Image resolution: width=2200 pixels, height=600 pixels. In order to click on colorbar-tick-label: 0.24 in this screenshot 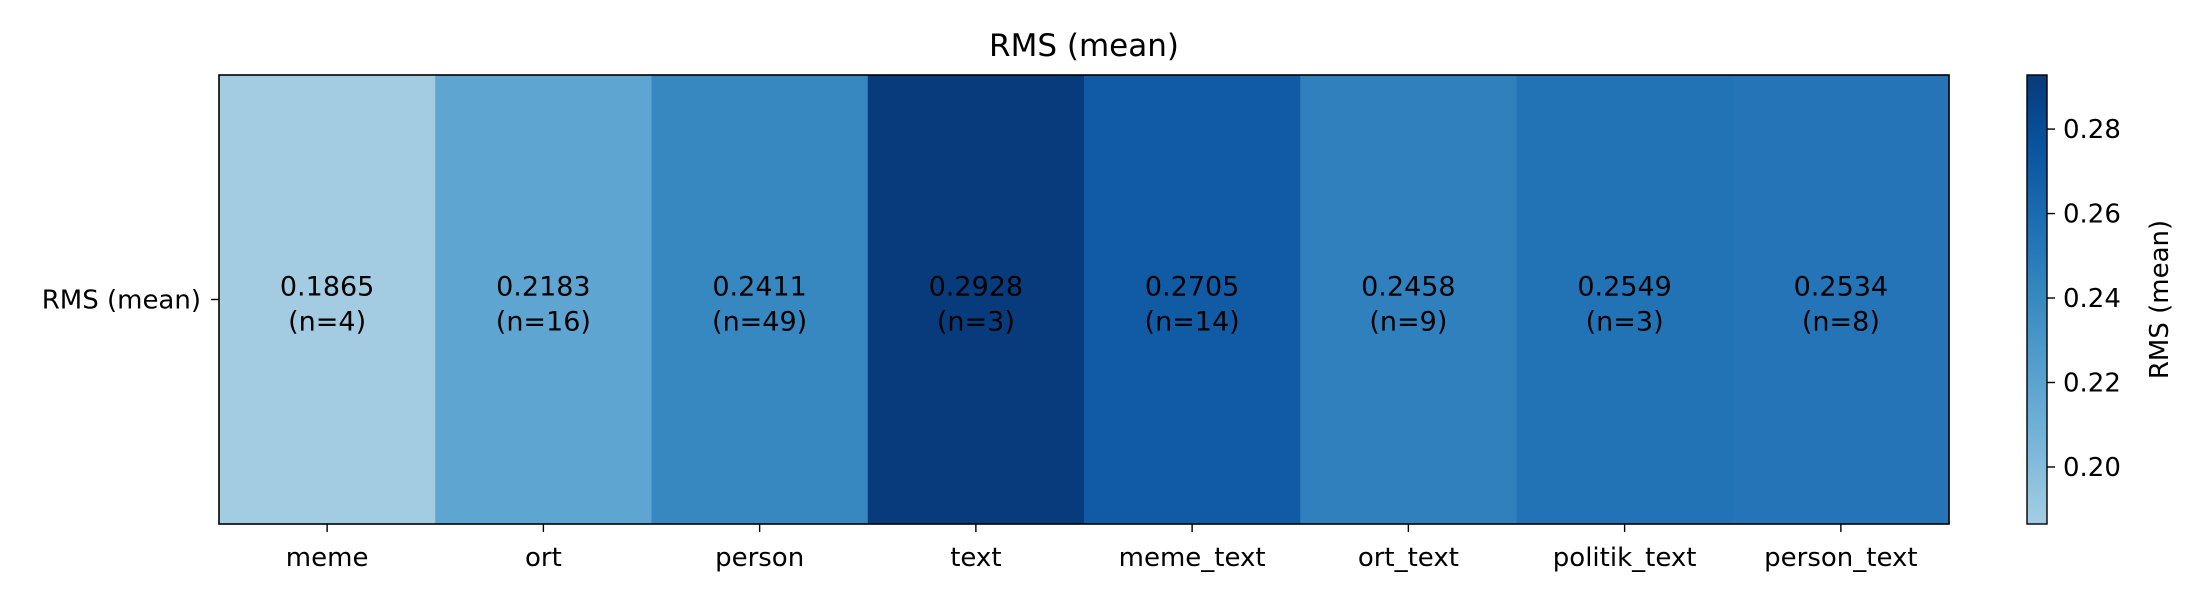, I will do `click(2092, 299)`.